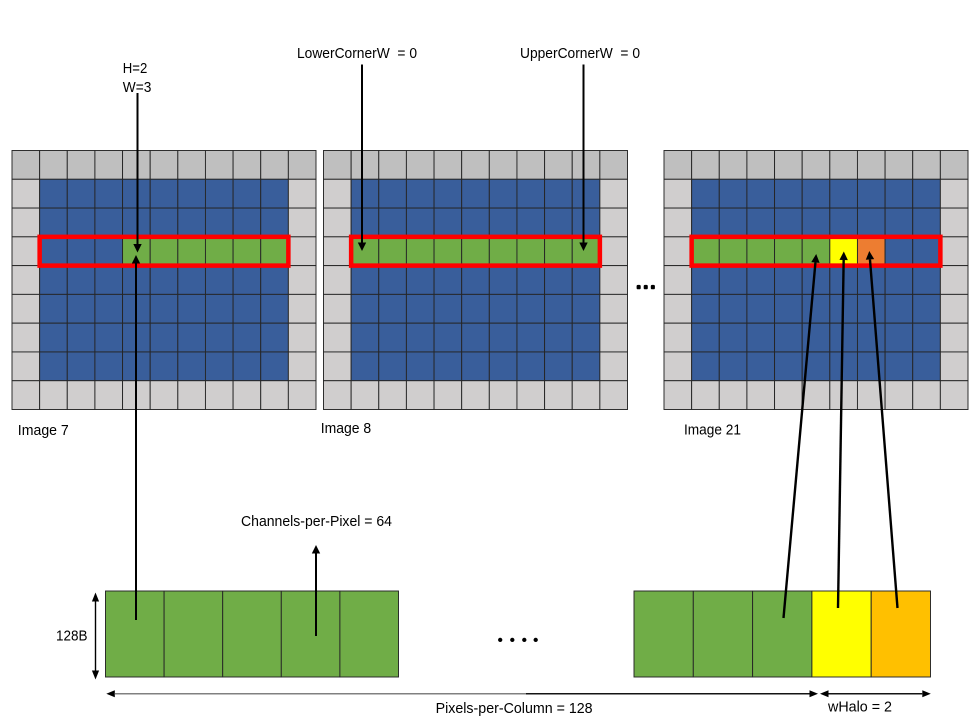 This screenshot has height=720, width=978. Describe the element at coordinates (357, 54) in the screenshot. I see `svg-text: LowerCornerW = 0` at that location.